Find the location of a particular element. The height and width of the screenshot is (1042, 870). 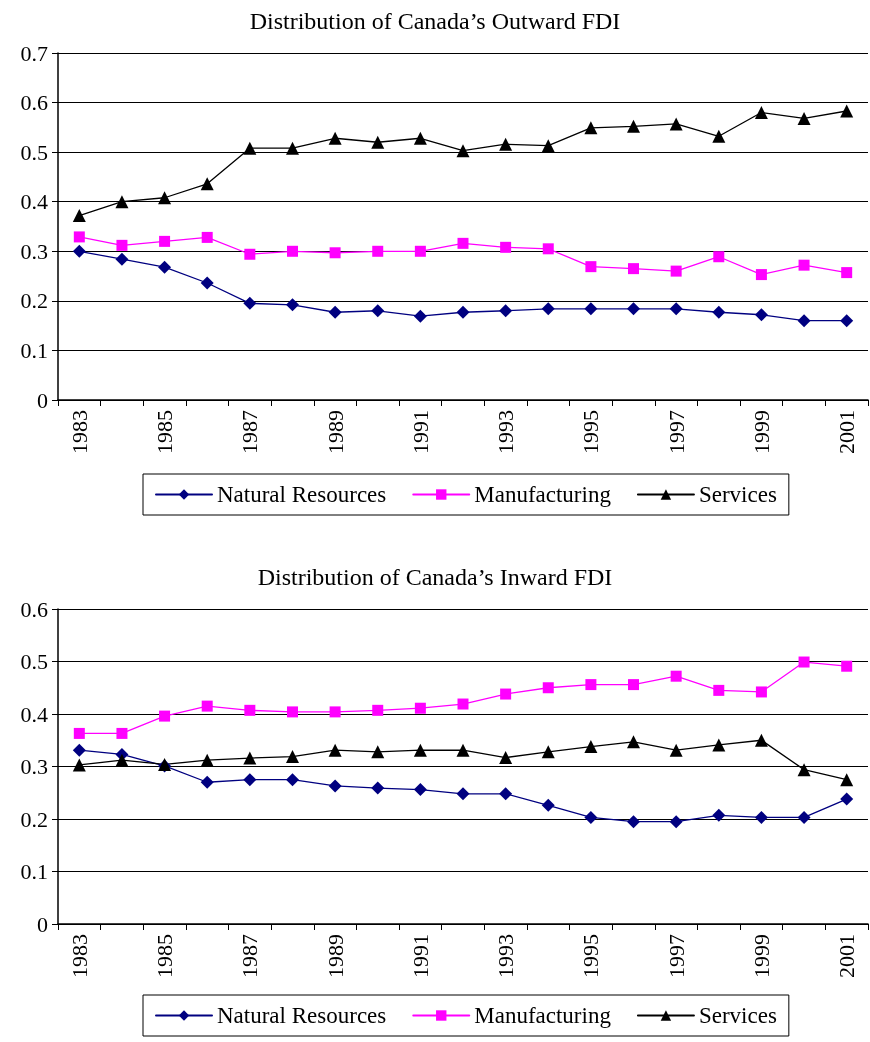

legend-label: Natural Resources is located at coordinates (302, 494).